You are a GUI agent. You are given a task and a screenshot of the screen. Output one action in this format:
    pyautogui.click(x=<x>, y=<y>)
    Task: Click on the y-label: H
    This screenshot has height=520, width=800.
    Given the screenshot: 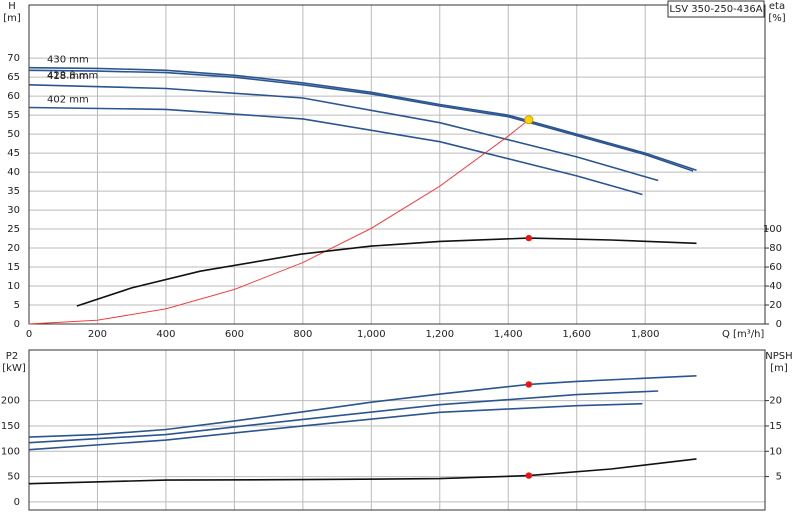 What is the action you would take?
    pyautogui.click(x=12, y=6)
    